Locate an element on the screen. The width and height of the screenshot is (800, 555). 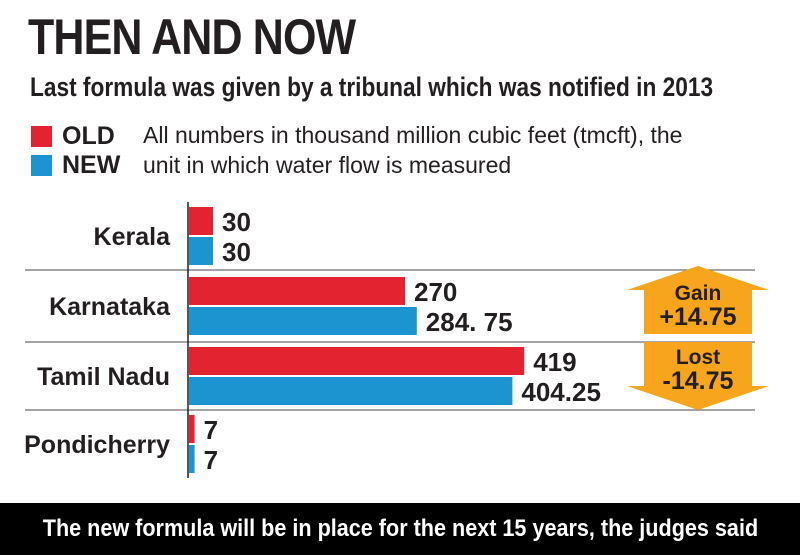
callout-arrow-lost is located at coordinates (698, 376).